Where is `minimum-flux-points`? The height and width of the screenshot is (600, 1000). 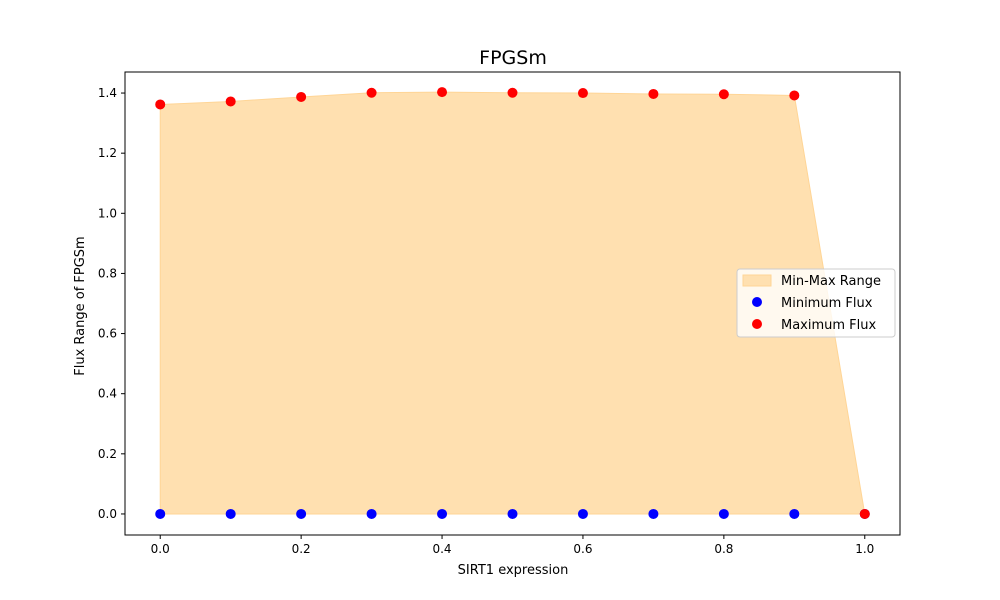
minimum-flux-points is located at coordinates (512, 513).